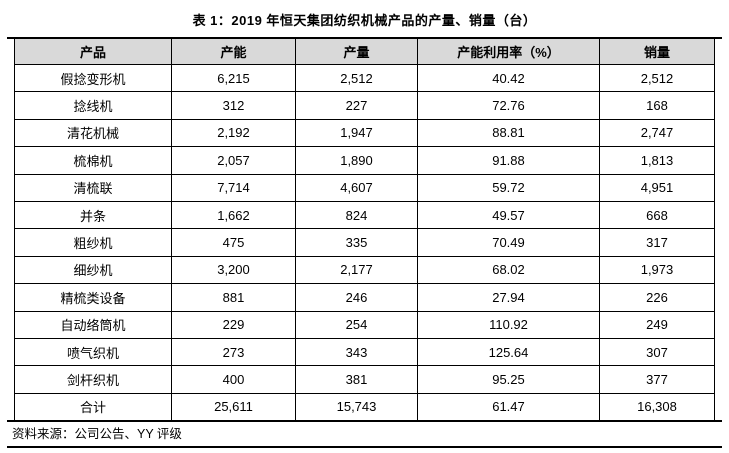 Image resolution: width=729 pixels, height=453 pixels. I want to click on table-cell: 61.47, so click(508, 406).